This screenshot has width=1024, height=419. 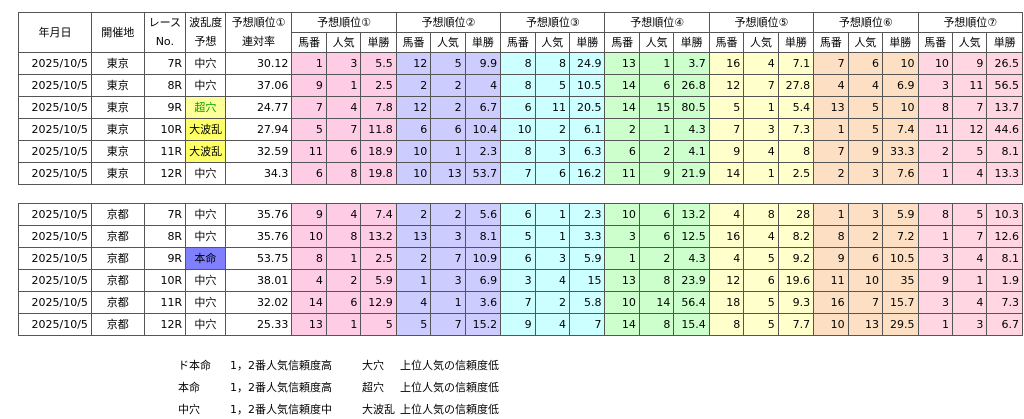 I want to click on rate-cell: 35.76, so click(x=258, y=214).